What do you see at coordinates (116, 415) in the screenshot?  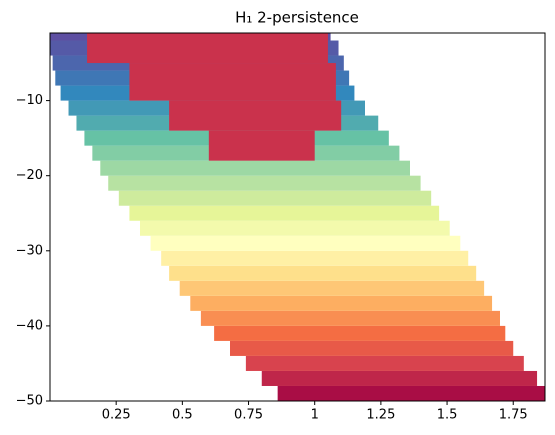 I see `x-tick-label: 0.25` at bounding box center [116, 415].